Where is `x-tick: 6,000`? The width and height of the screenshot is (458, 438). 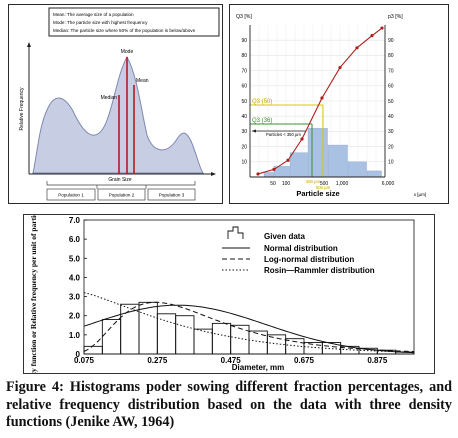
x-tick: 6,000 is located at coordinates (388, 184).